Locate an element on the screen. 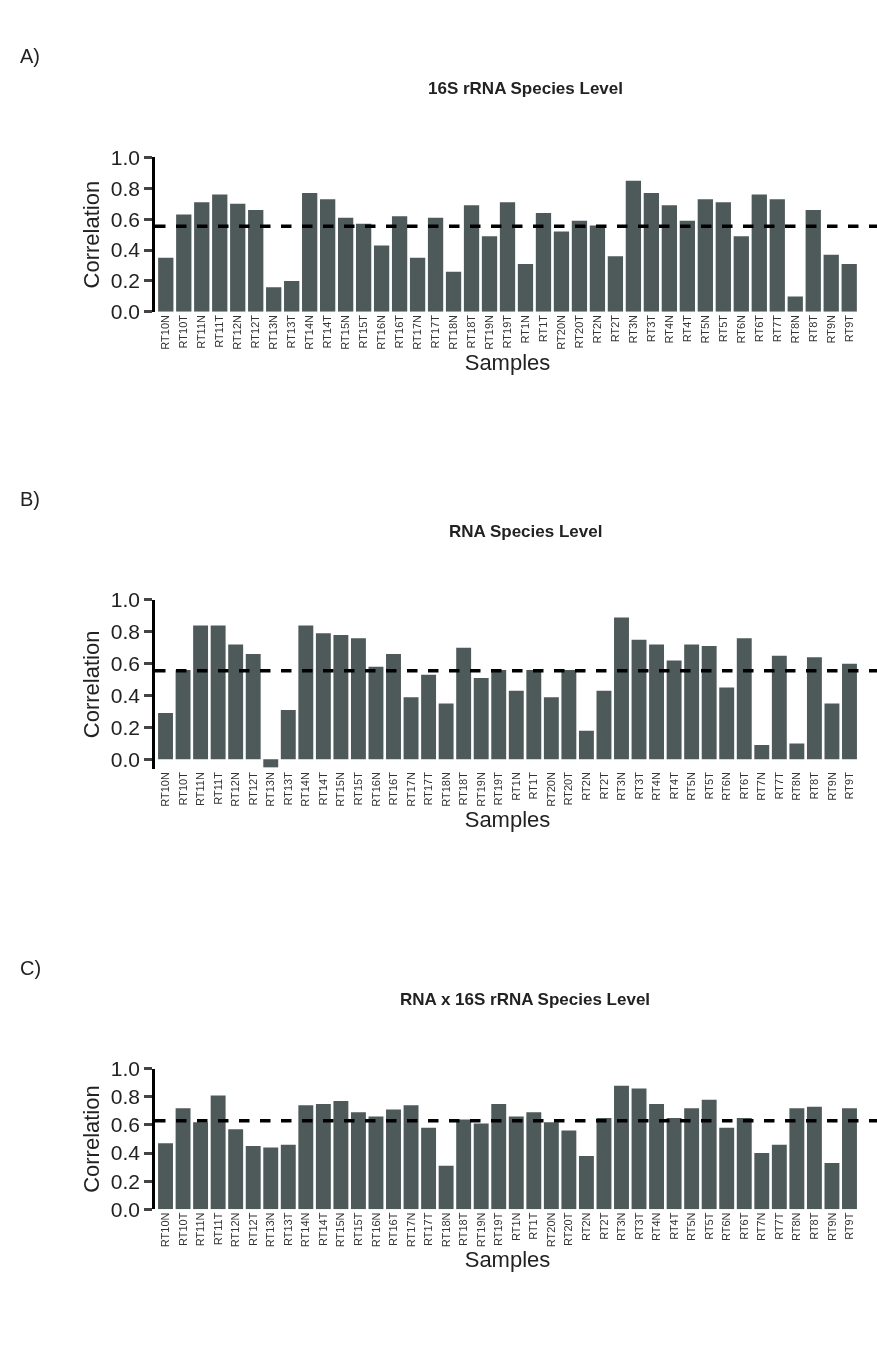 The image size is (877, 1356). x-tick-label: RT1N is located at coordinates (515, 1227).